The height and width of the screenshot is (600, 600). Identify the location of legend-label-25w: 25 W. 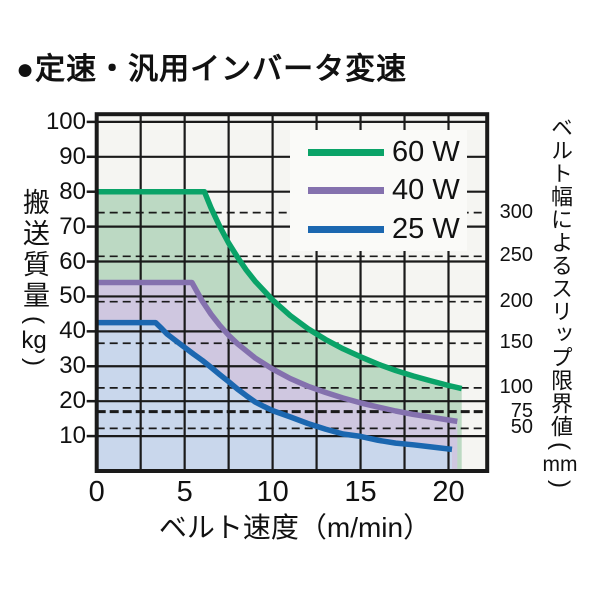
(426, 228).